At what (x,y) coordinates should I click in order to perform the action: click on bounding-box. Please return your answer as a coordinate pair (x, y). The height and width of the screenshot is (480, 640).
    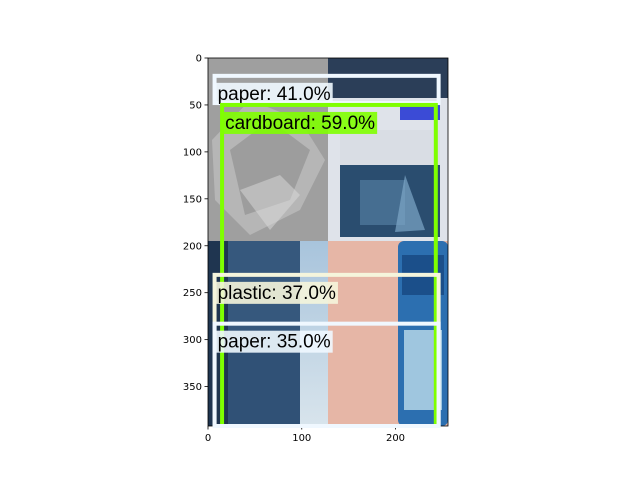
    Looking at the image, I should click on (326, 374).